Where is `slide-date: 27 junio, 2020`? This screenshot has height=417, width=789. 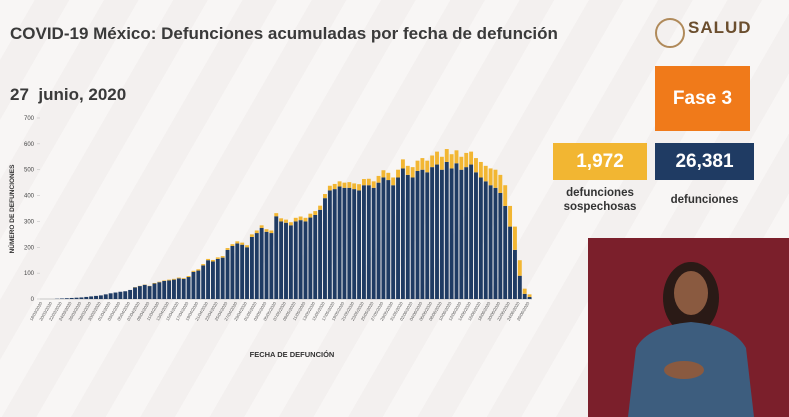
slide-date: 27 junio, 2020 is located at coordinates (68, 94).